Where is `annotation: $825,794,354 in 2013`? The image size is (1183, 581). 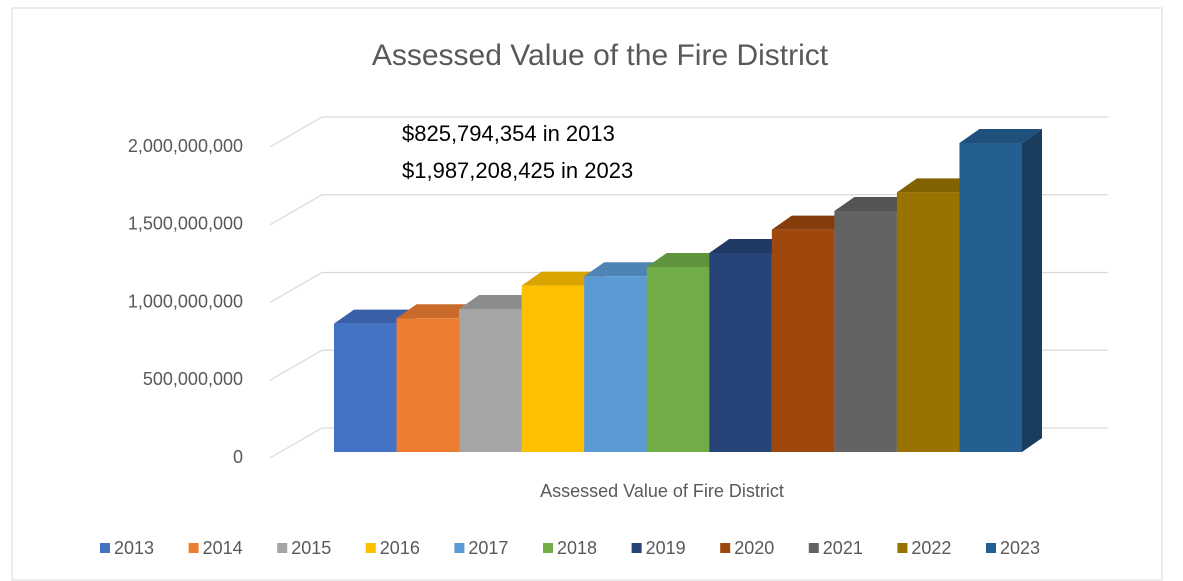 annotation: $825,794,354 in 2013 is located at coordinates (508, 133).